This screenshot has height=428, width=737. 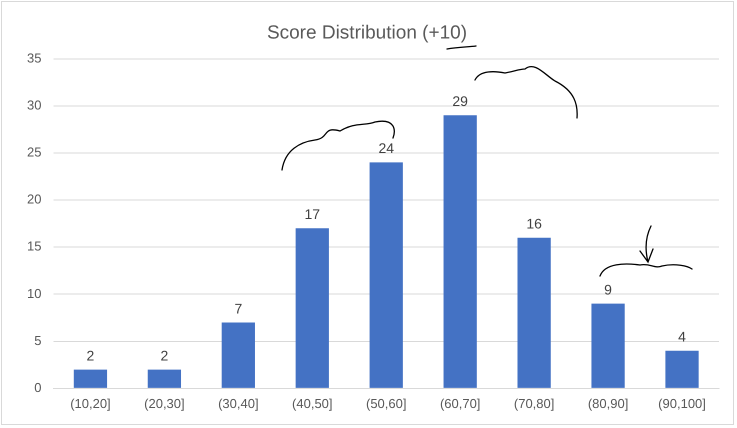 What do you see at coordinates (34, 199) in the screenshot?
I see `y-tick-label: 20` at bounding box center [34, 199].